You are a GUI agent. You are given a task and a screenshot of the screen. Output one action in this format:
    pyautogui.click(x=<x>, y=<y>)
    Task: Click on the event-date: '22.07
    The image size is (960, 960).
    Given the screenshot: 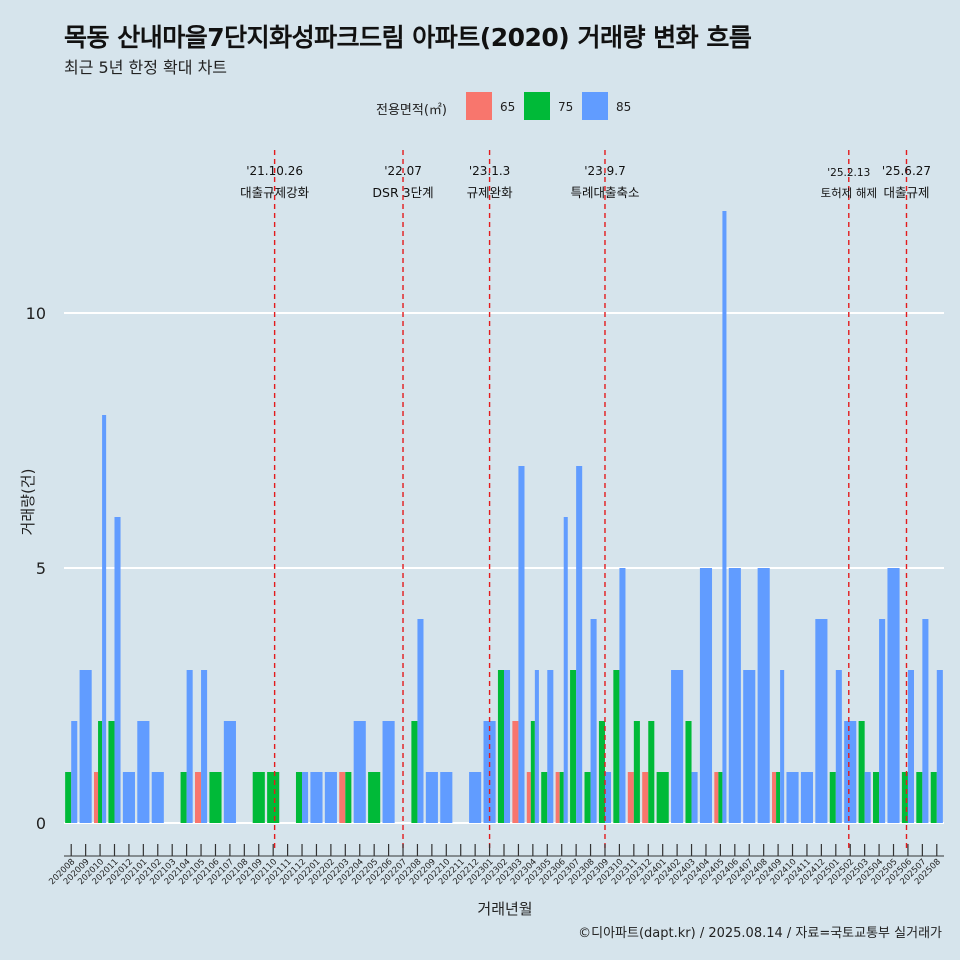 What is the action you would take?
    pyautogui.click(x=403, y=171)
    